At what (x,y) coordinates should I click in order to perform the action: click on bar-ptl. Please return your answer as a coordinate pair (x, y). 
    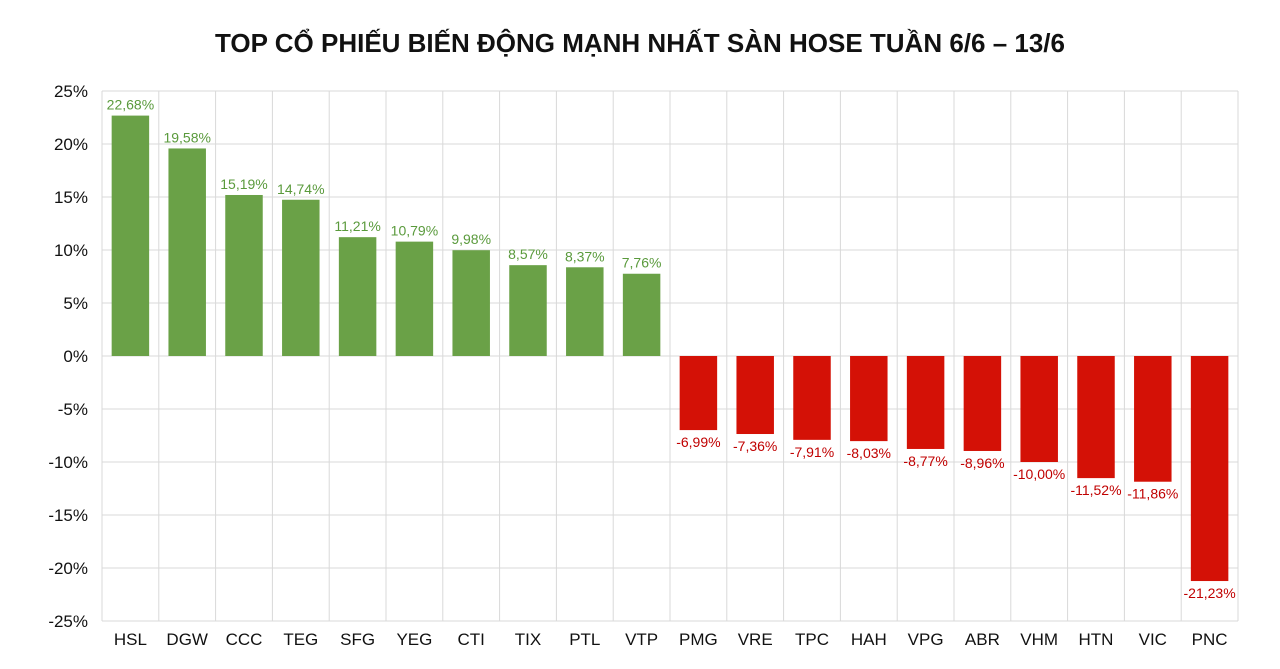
    Looking at the image, I should click on (585, 311).